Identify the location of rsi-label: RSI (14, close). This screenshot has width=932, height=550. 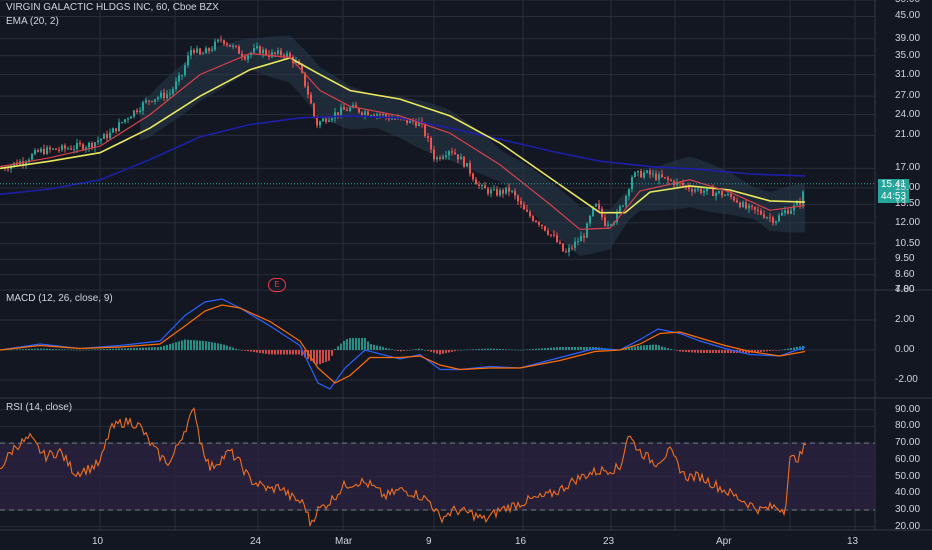
(39, 407).